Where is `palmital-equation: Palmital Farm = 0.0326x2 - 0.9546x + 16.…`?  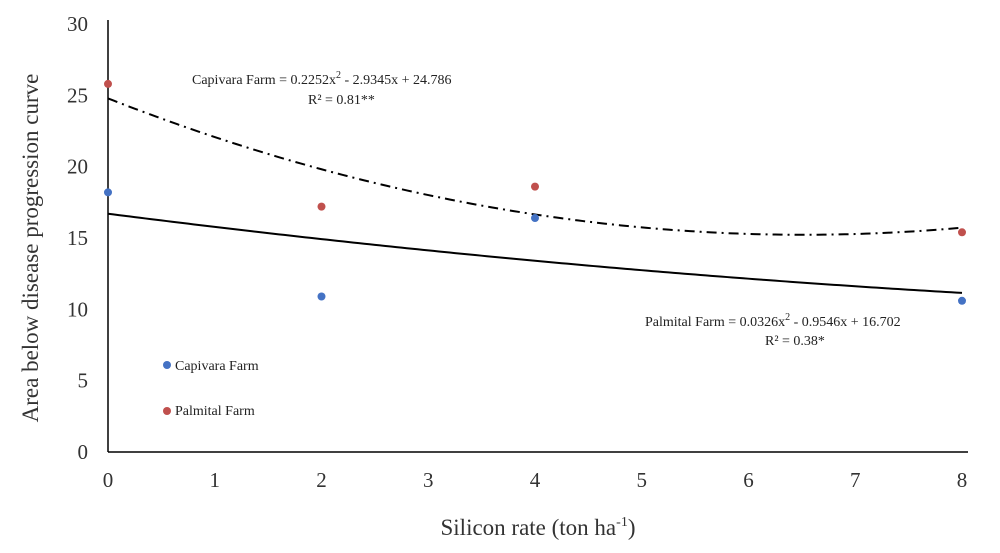 palmital-equation: Palmital Farm = 0.0326x2 - 0.9546x + 16.… is located at coordinates (773, 321).